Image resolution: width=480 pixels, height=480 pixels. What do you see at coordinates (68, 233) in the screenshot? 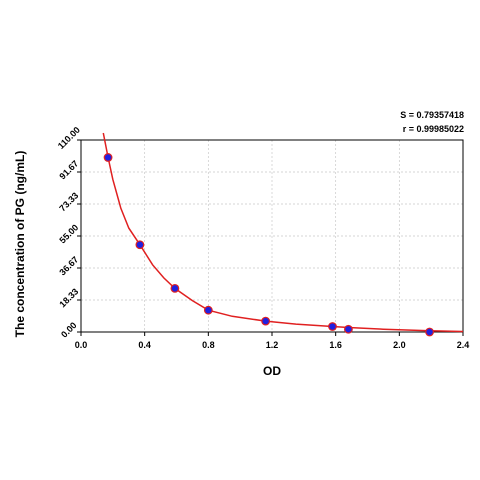
I see `y-tick-label: 55.00` at bounding box center [68, 233].